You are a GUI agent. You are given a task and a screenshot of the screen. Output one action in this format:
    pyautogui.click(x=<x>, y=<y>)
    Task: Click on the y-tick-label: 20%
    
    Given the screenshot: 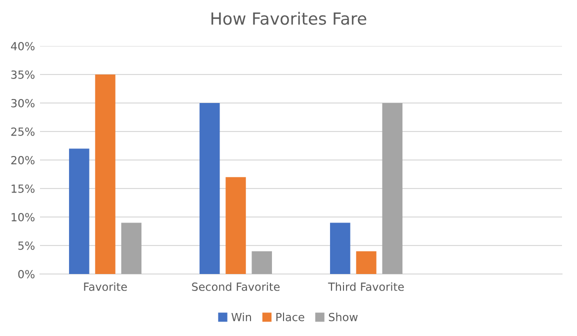 What is the action you would take?
    pyautogui.click(x=23, y=160)
    